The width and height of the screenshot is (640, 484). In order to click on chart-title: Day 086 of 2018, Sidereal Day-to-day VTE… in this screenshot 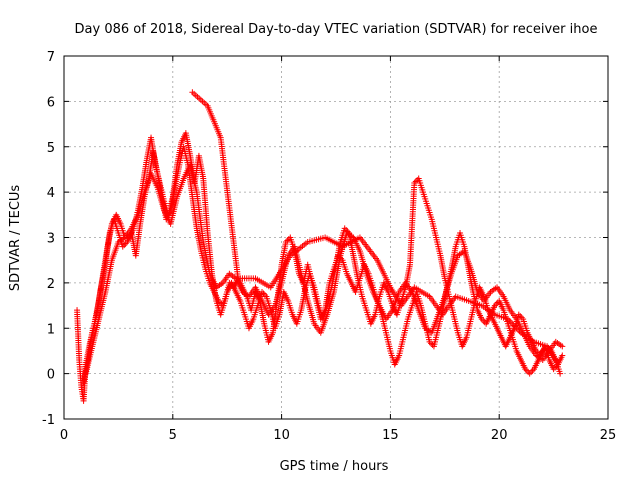, I will do `click(336, 29)`.